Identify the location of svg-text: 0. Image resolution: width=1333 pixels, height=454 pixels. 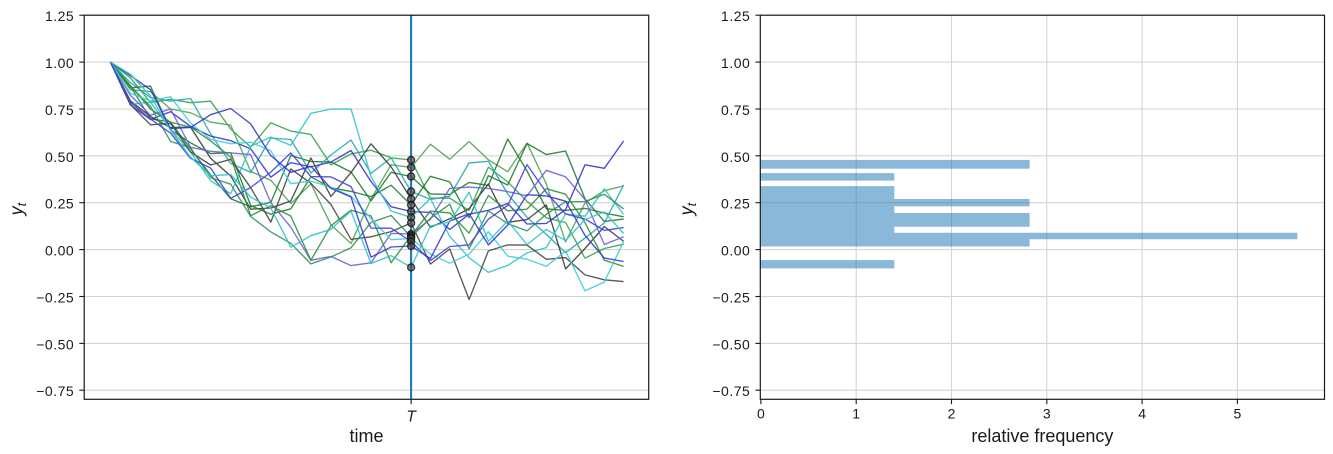
(761, 413).